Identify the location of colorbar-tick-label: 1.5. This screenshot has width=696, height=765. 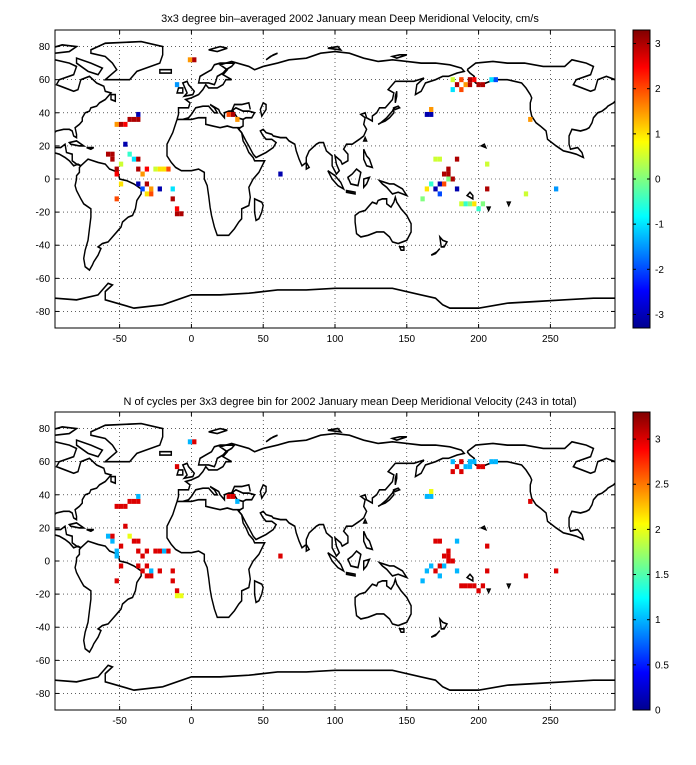
(662, 575).